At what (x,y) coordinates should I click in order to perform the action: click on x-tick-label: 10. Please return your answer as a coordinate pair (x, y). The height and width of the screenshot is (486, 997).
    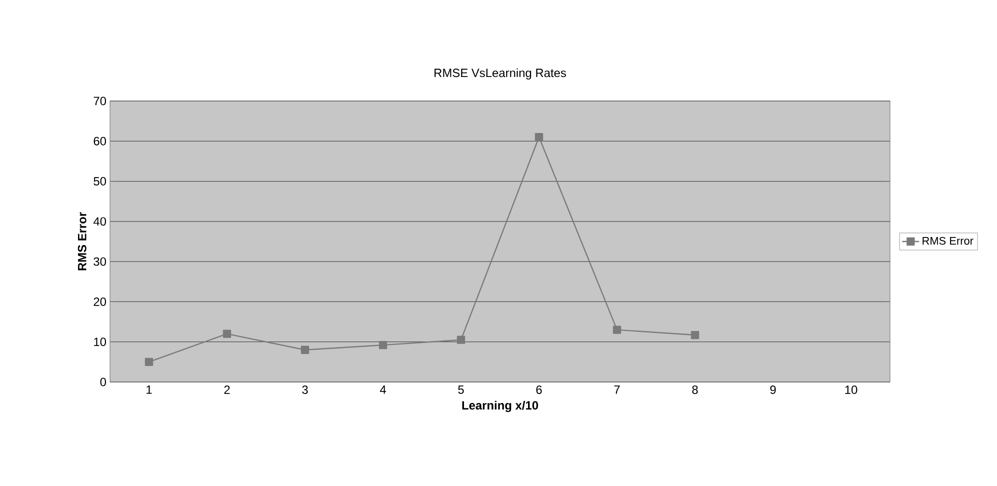
    Looking at the image, I should click on (851, 390).